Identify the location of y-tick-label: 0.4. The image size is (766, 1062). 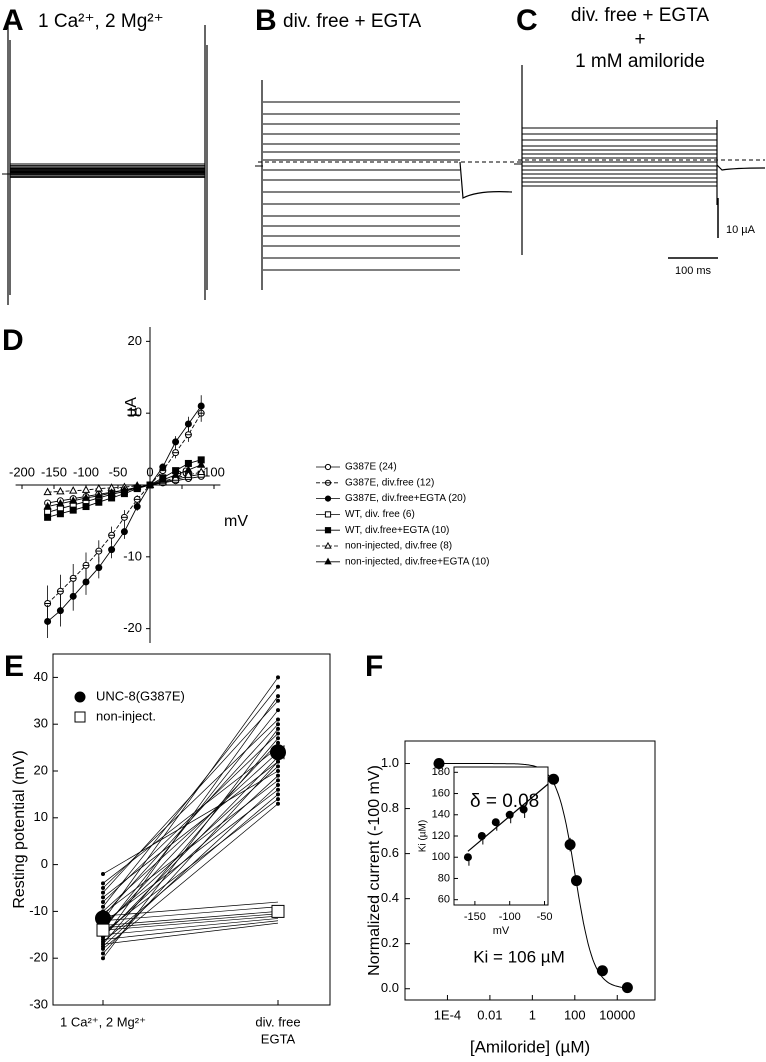
(390, 897).